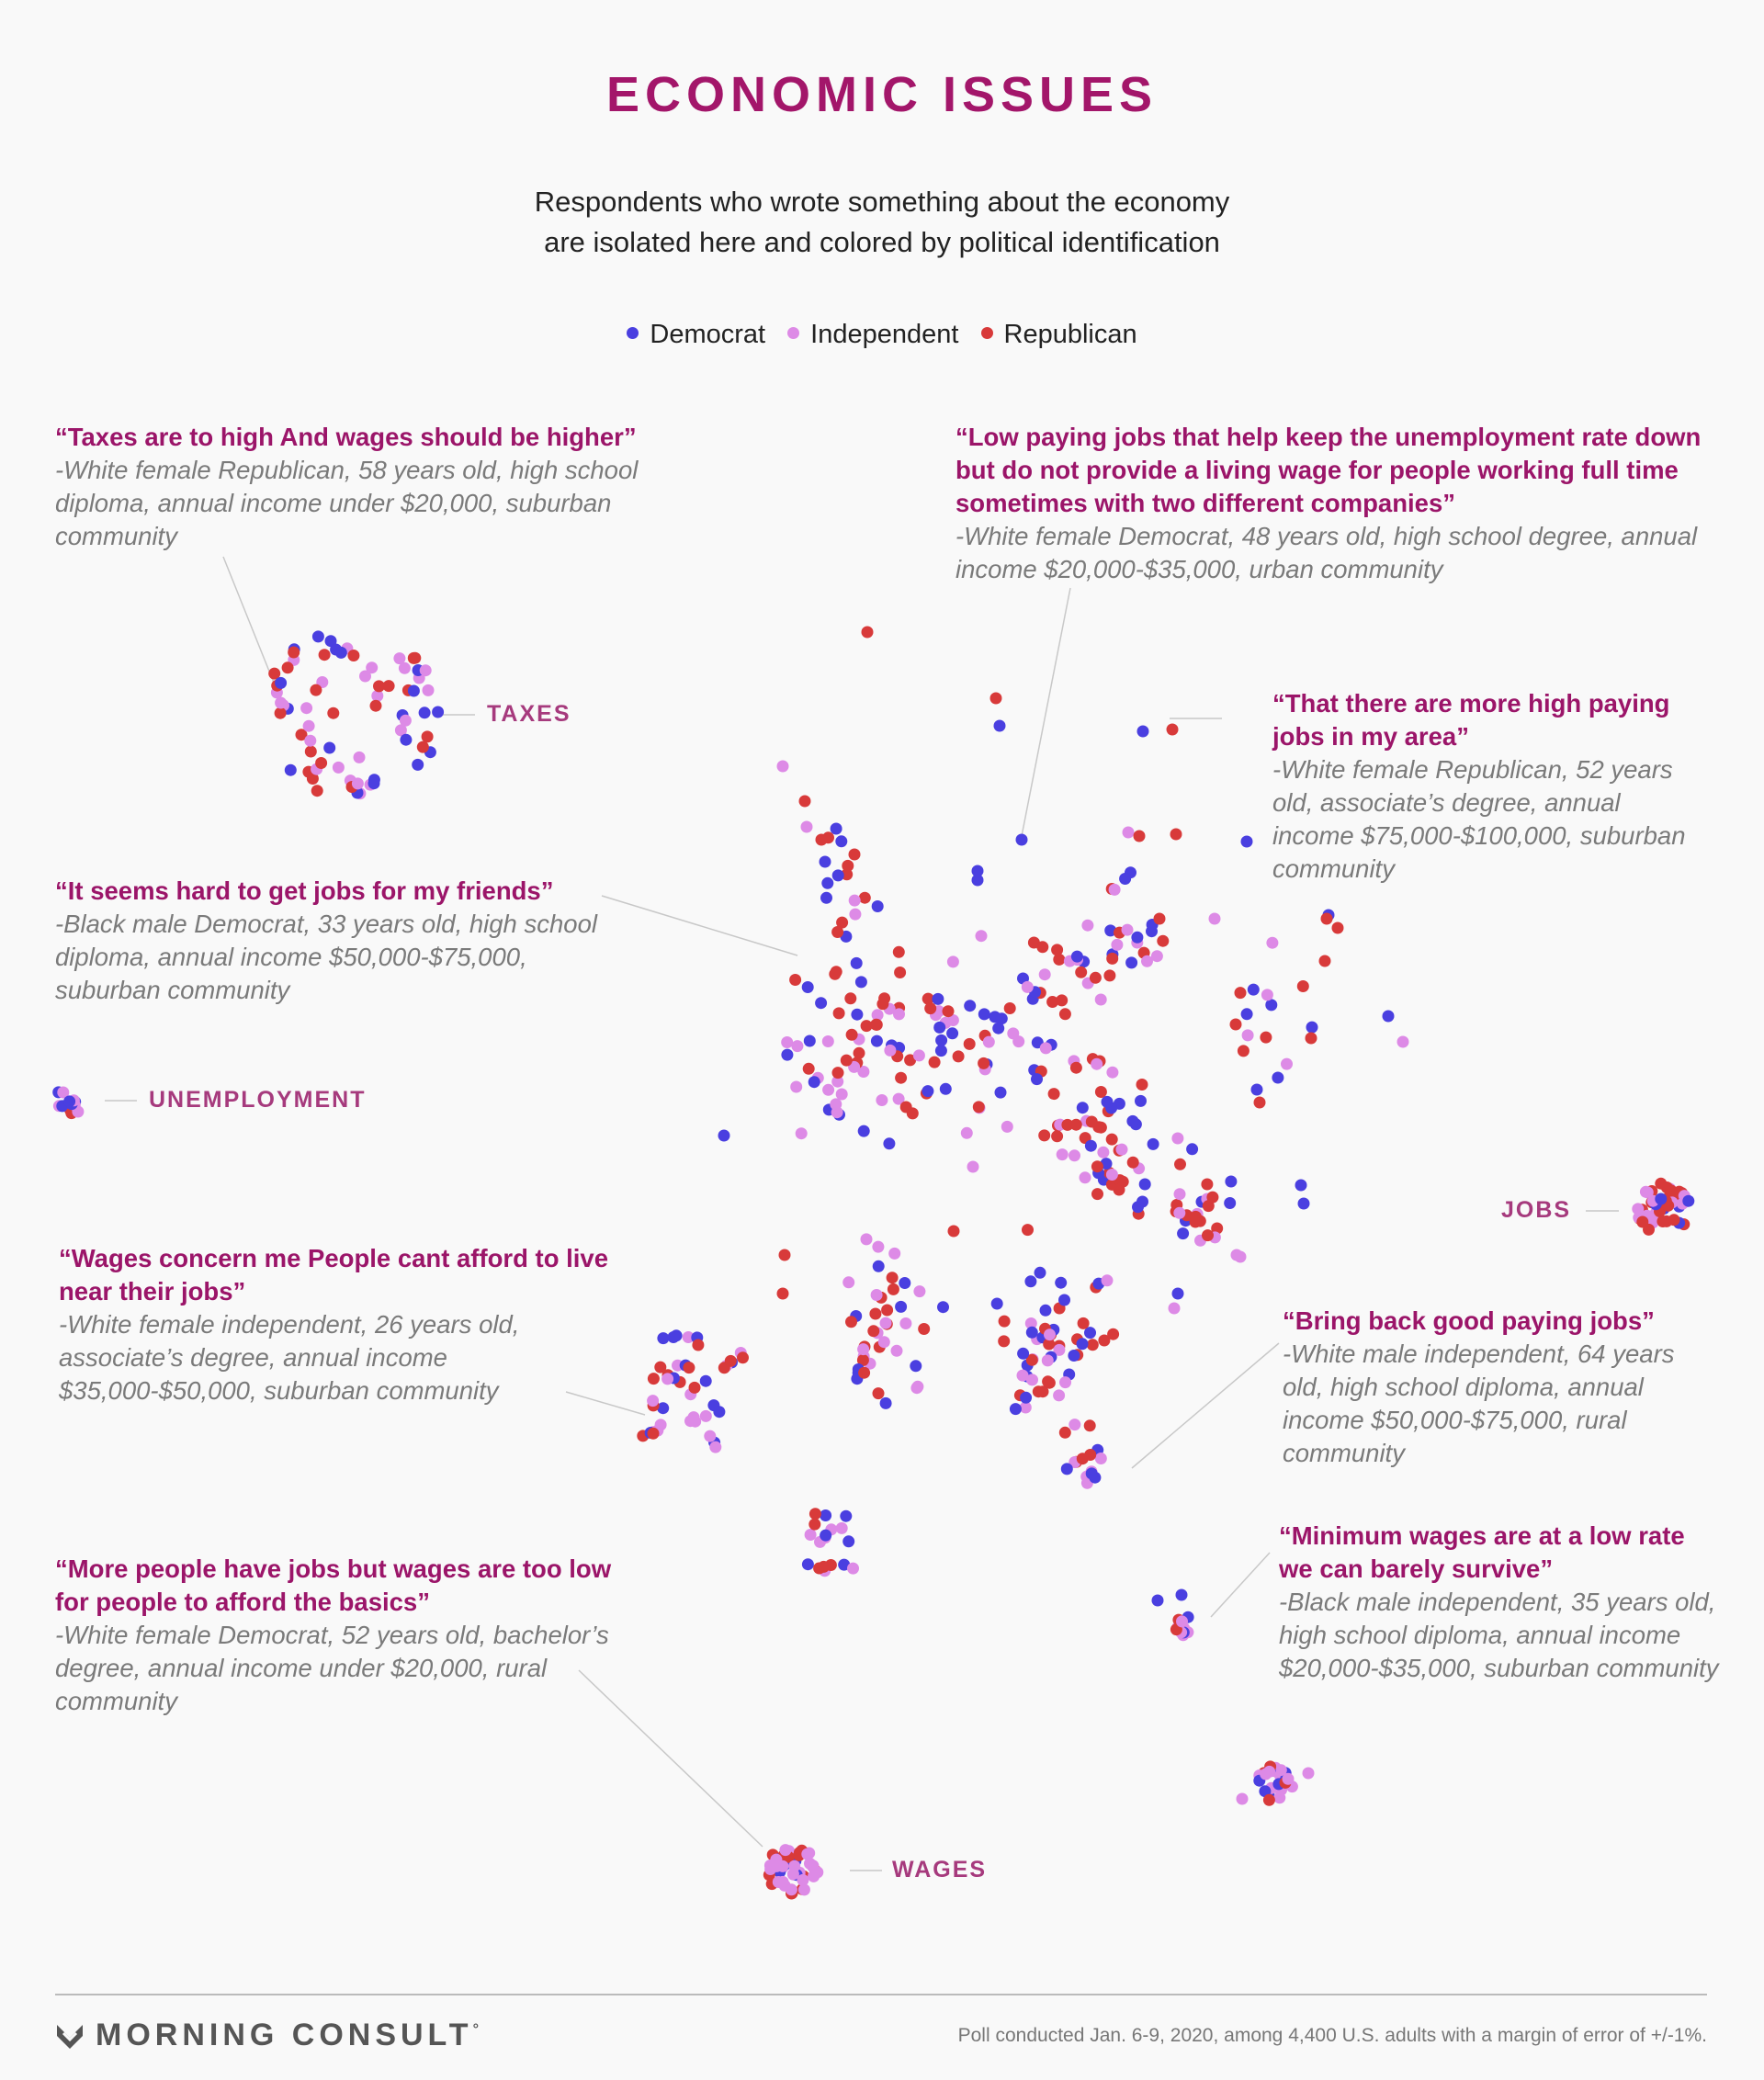 This screenshot has width=1764, height=2080. I want to click on cluster-label-jobs: JOBS, so click(1536, 1210).